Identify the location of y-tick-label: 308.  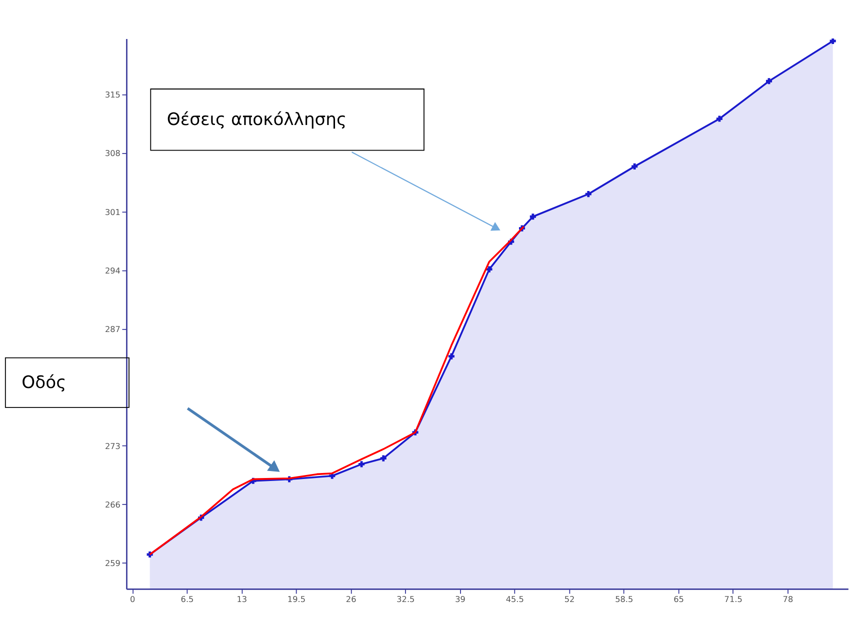
(112, 153).